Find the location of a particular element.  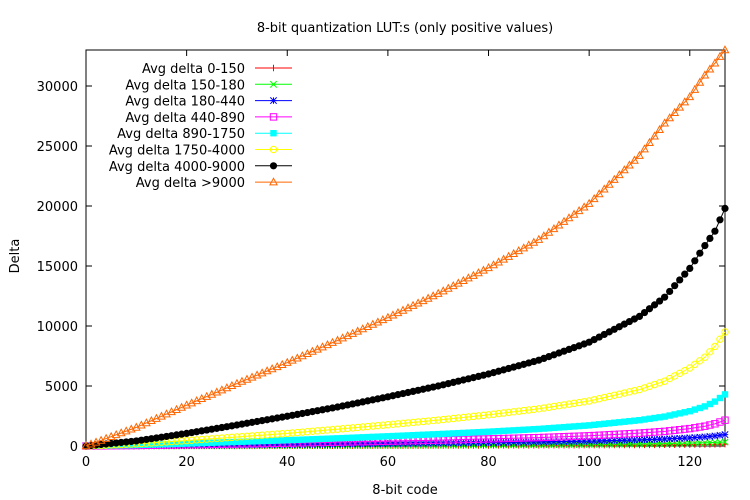

legend-entry: Avg delta 150-180 is located at coordinates (208, 85).